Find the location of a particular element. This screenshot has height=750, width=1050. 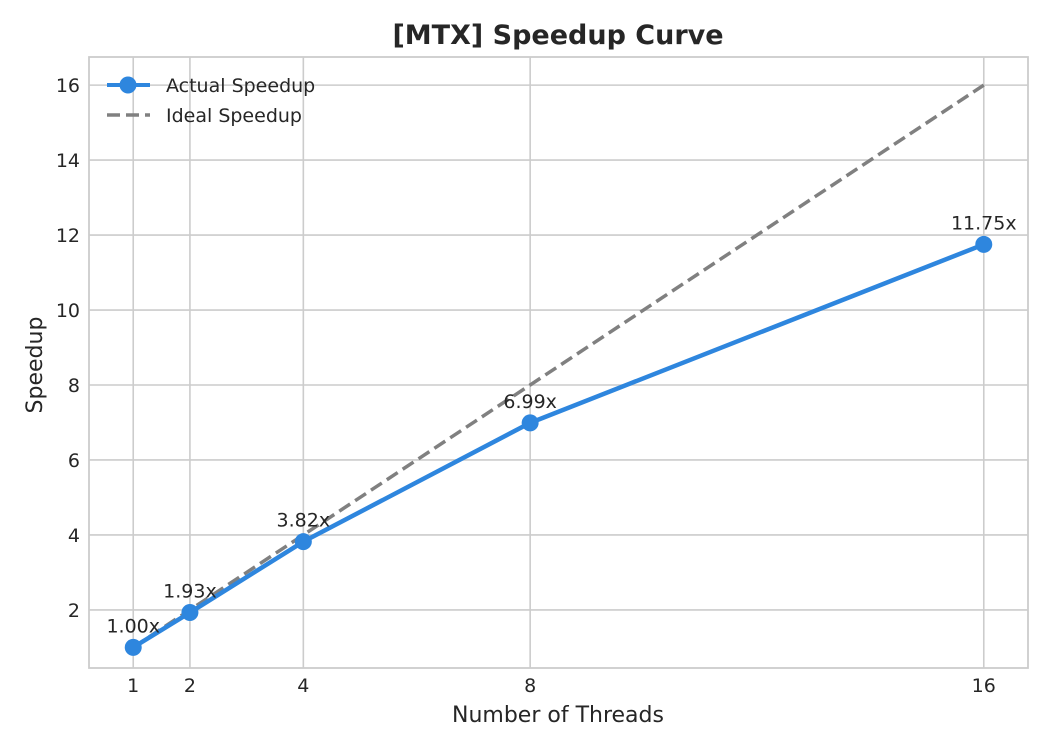

legend-label-actual: Actual Speedup is located at coordinates (240, 86).